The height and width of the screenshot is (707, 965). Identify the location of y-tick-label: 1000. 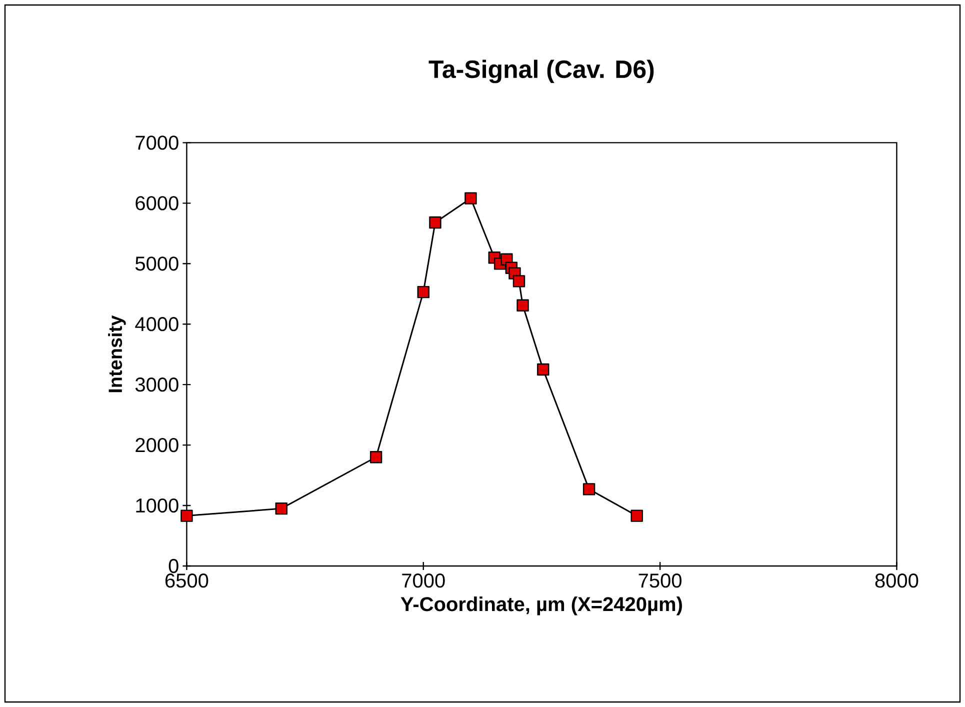
(157, 505).